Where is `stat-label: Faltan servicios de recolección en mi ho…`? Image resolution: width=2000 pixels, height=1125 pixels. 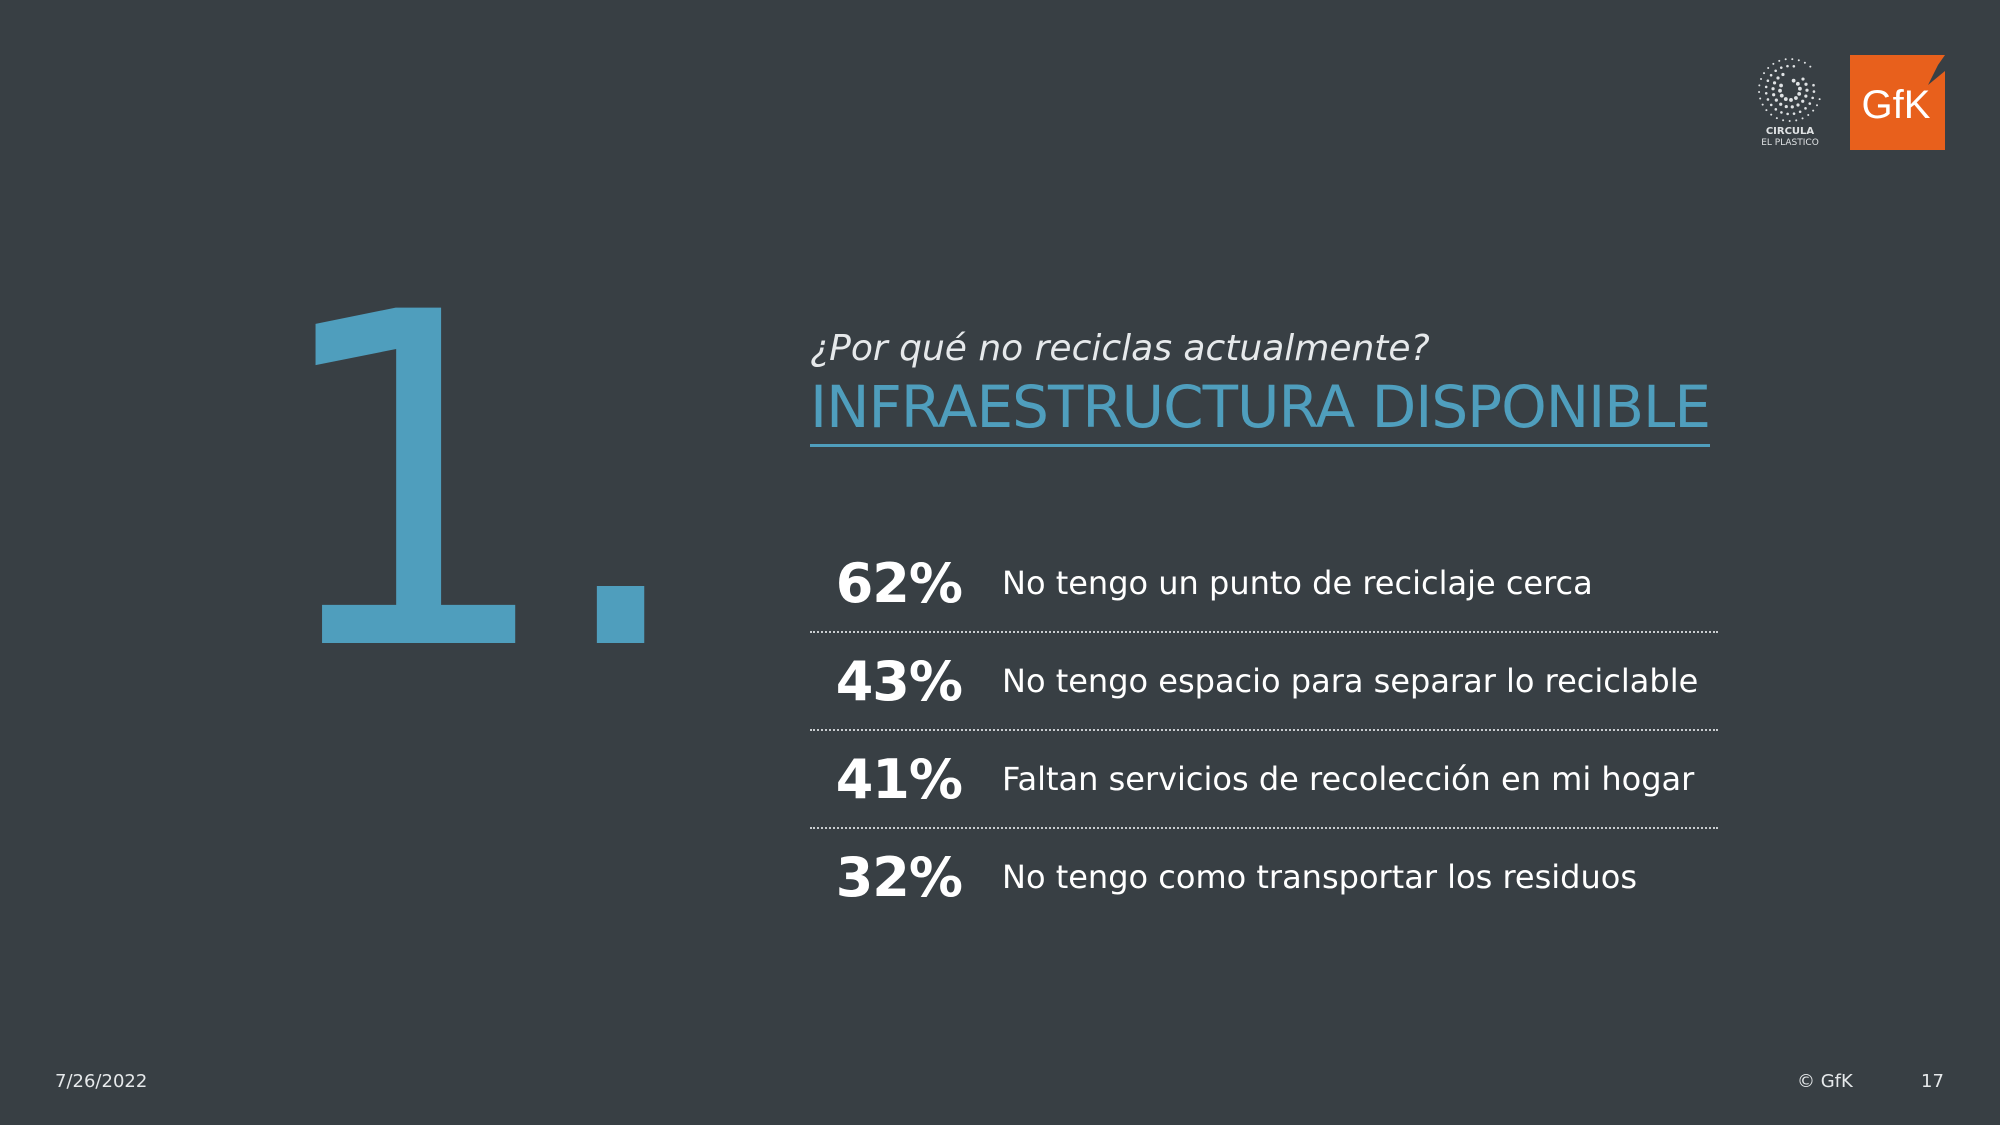
stat-label: Faltan servicios de recolección en mi ho… is located at coordinates (1348, 779).